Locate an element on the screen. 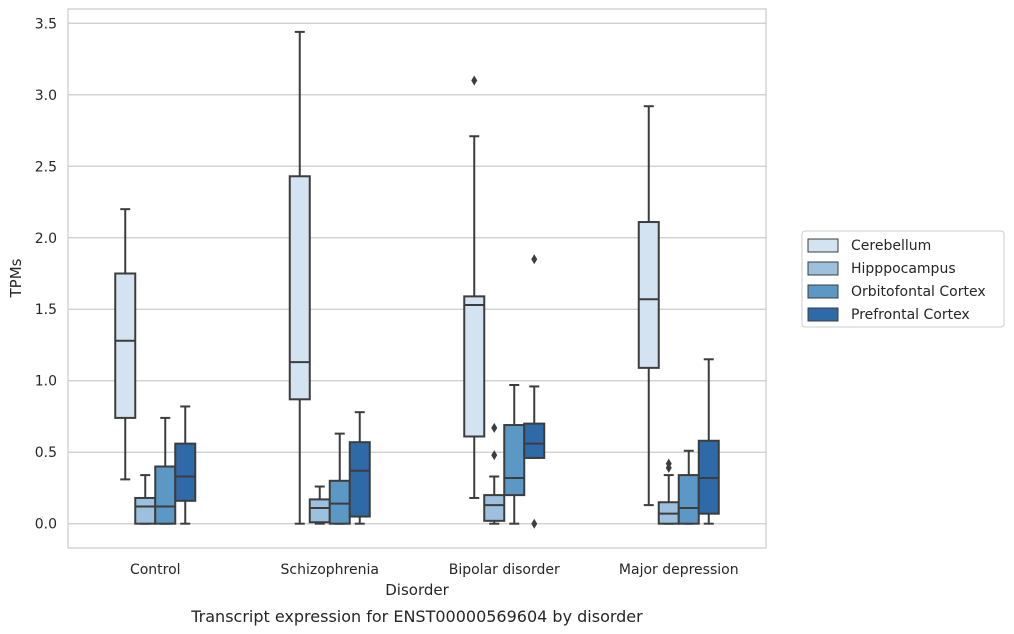  y-tick-label: 3.0 is located at coordinates (46, 96).